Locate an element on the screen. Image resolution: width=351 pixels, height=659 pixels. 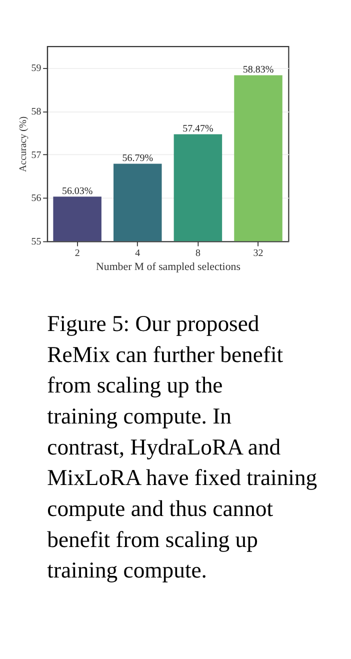
data-label: 56.03% is located at coordinates (77, 191).